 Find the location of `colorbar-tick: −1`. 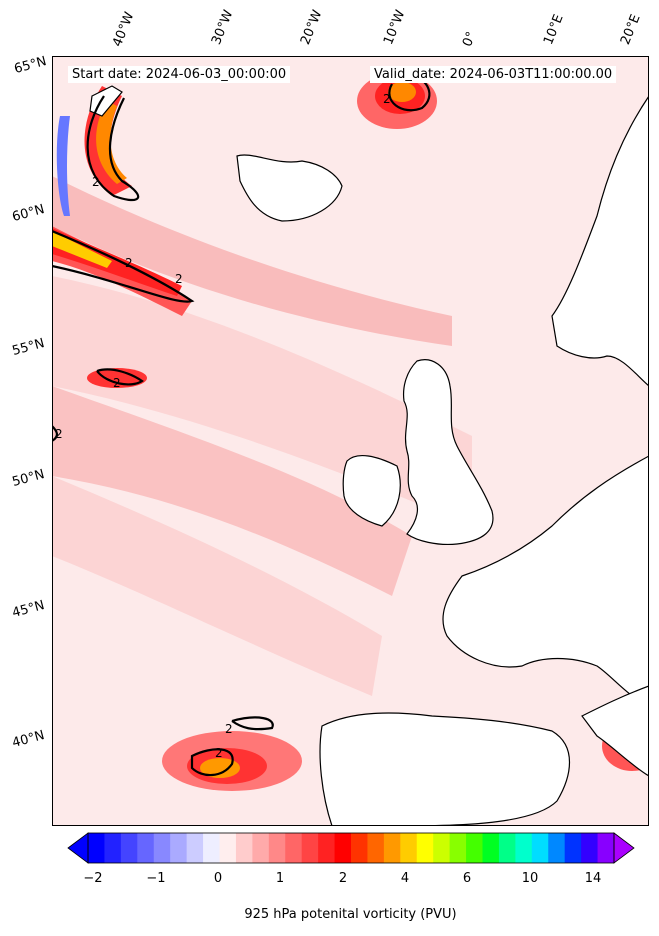

colorbar-tick: −1 is located at coordinates (156, 878).